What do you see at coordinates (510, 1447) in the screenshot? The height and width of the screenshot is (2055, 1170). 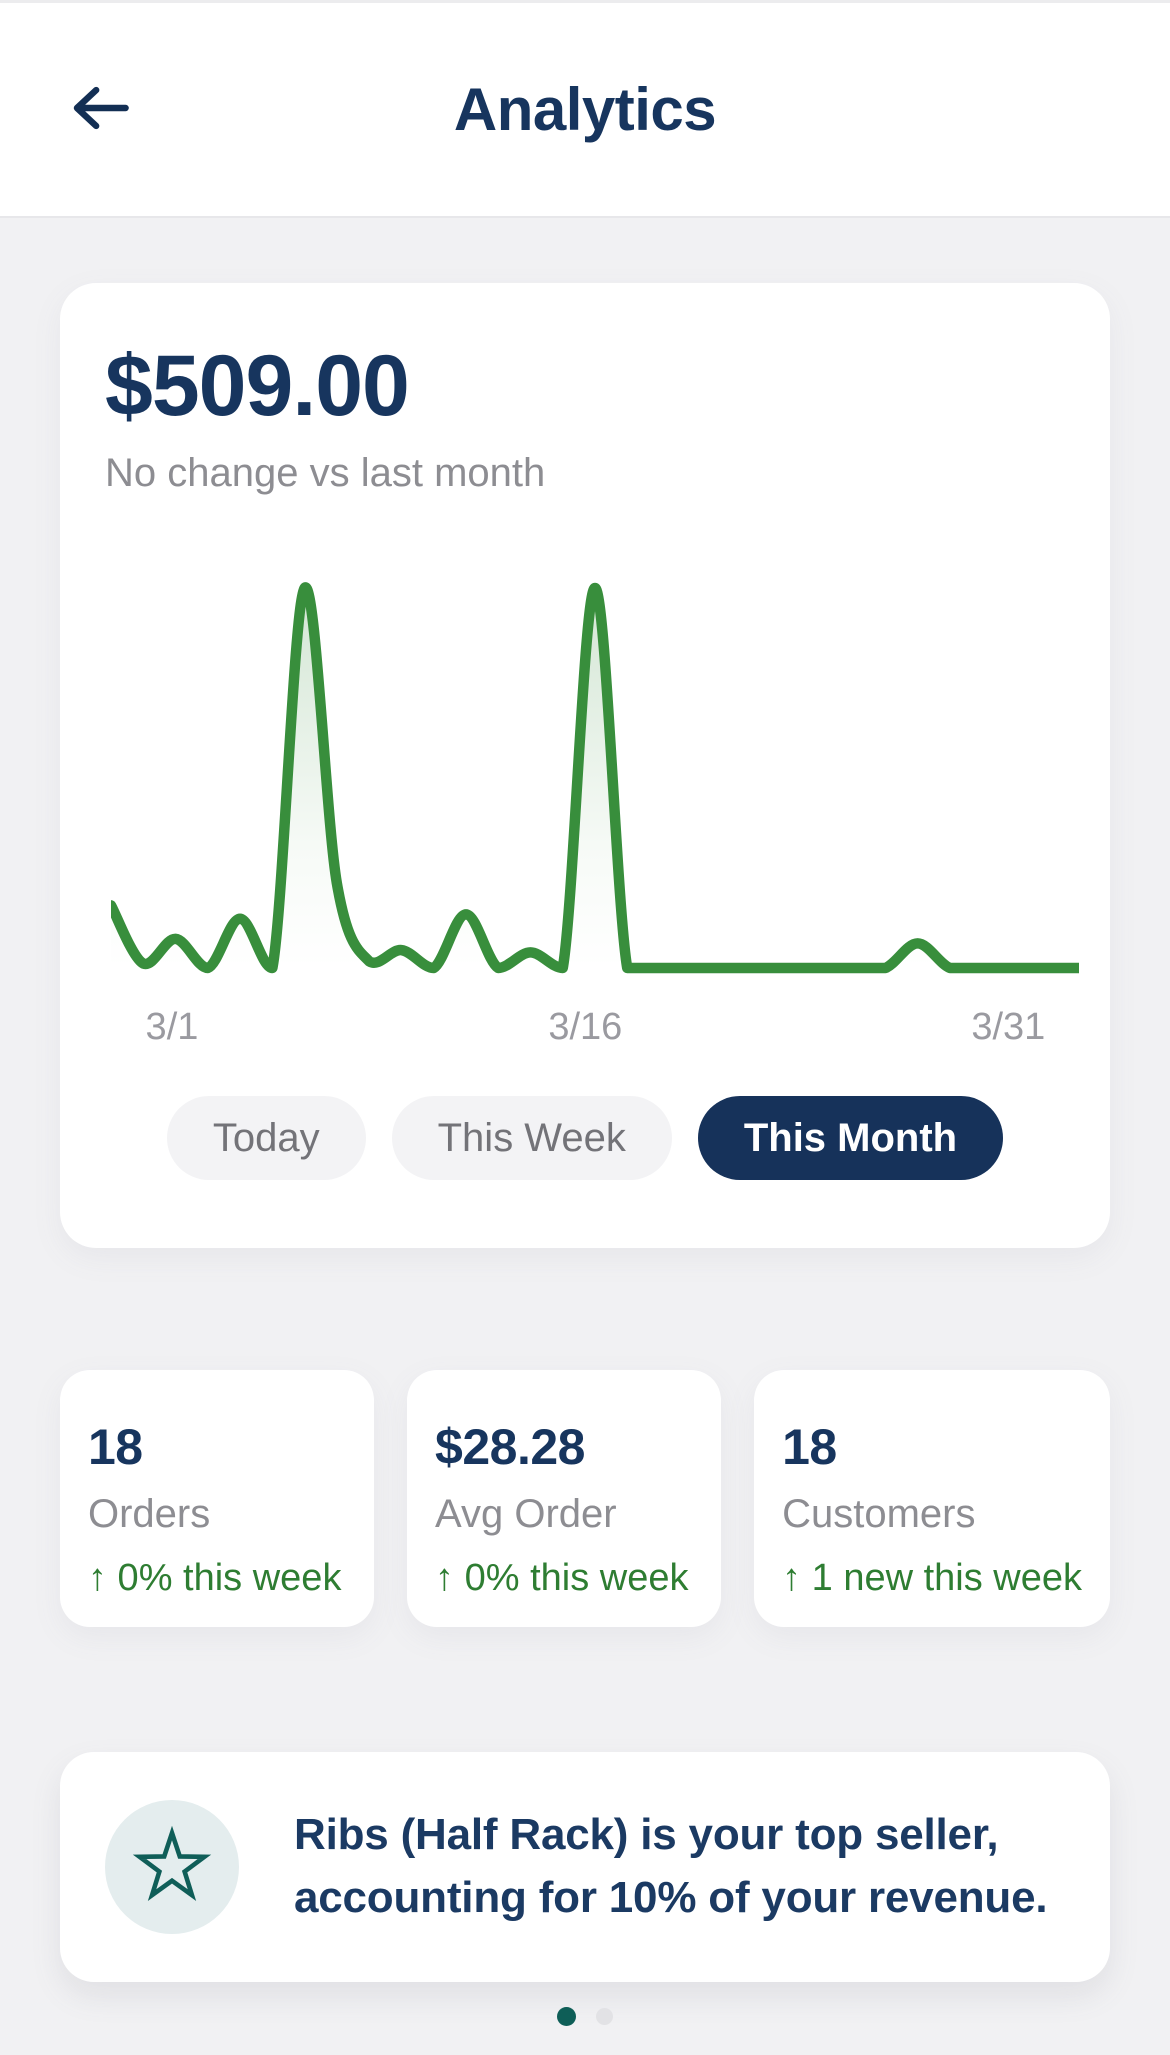 I see `stat-value: $28.28` at bounding box center [510, 1447].